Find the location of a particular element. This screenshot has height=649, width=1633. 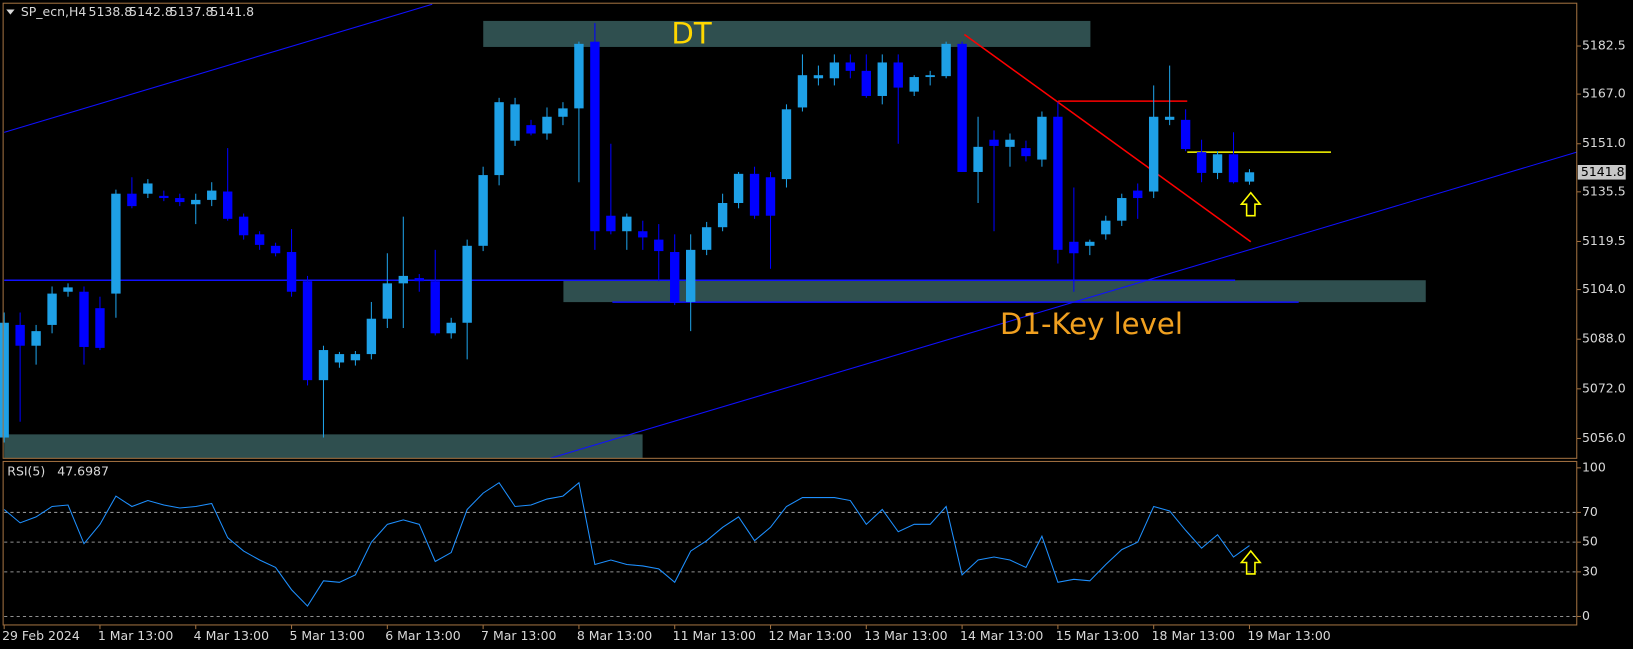

y-tick-label: 5135.5 is located at coordinates (1604, 190).